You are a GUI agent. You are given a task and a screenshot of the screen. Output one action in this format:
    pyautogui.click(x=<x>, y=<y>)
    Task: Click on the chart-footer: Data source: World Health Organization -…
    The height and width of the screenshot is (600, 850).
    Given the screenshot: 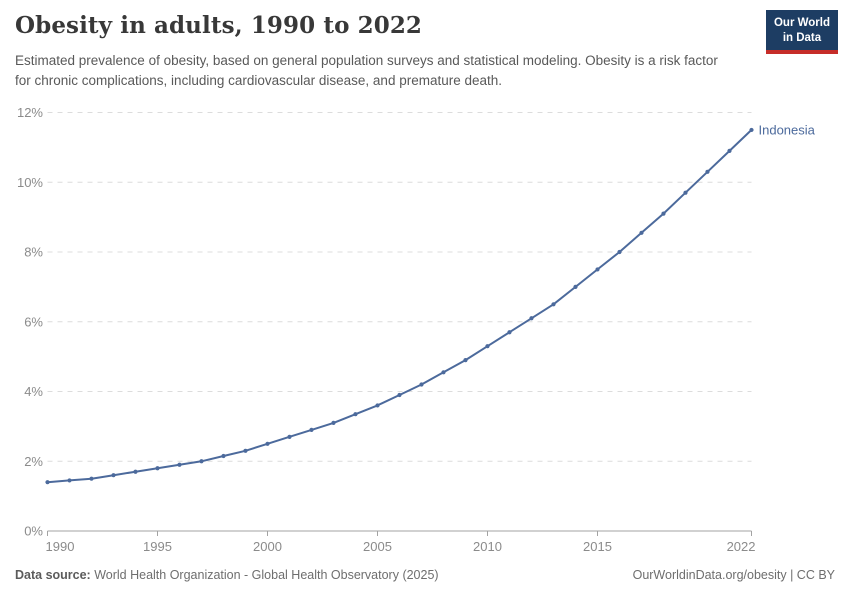 What is the action you would take?
    pyautogui.click(x=425, y=575)
    